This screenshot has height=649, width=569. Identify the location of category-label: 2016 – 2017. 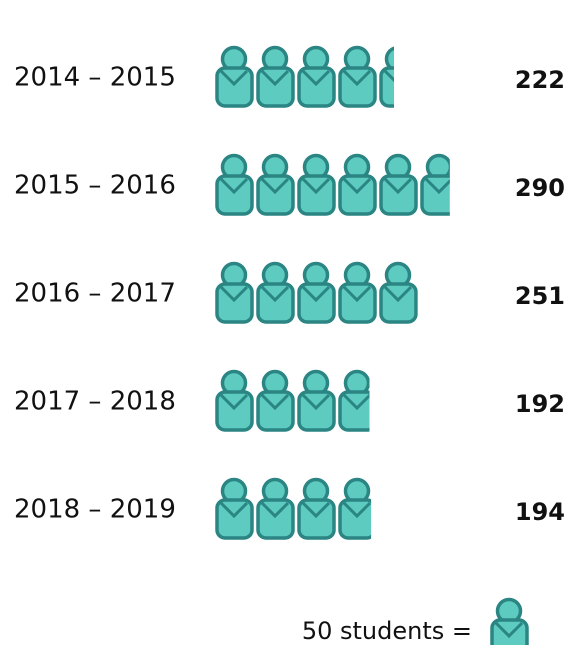
(95, 294).